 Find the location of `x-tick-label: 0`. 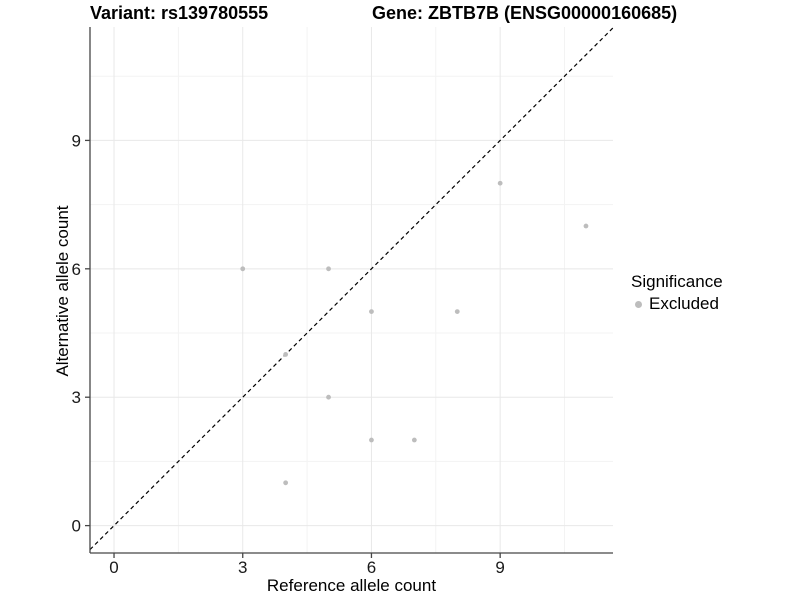

x-tick-label: 0 is located at coordinates (113, 567).